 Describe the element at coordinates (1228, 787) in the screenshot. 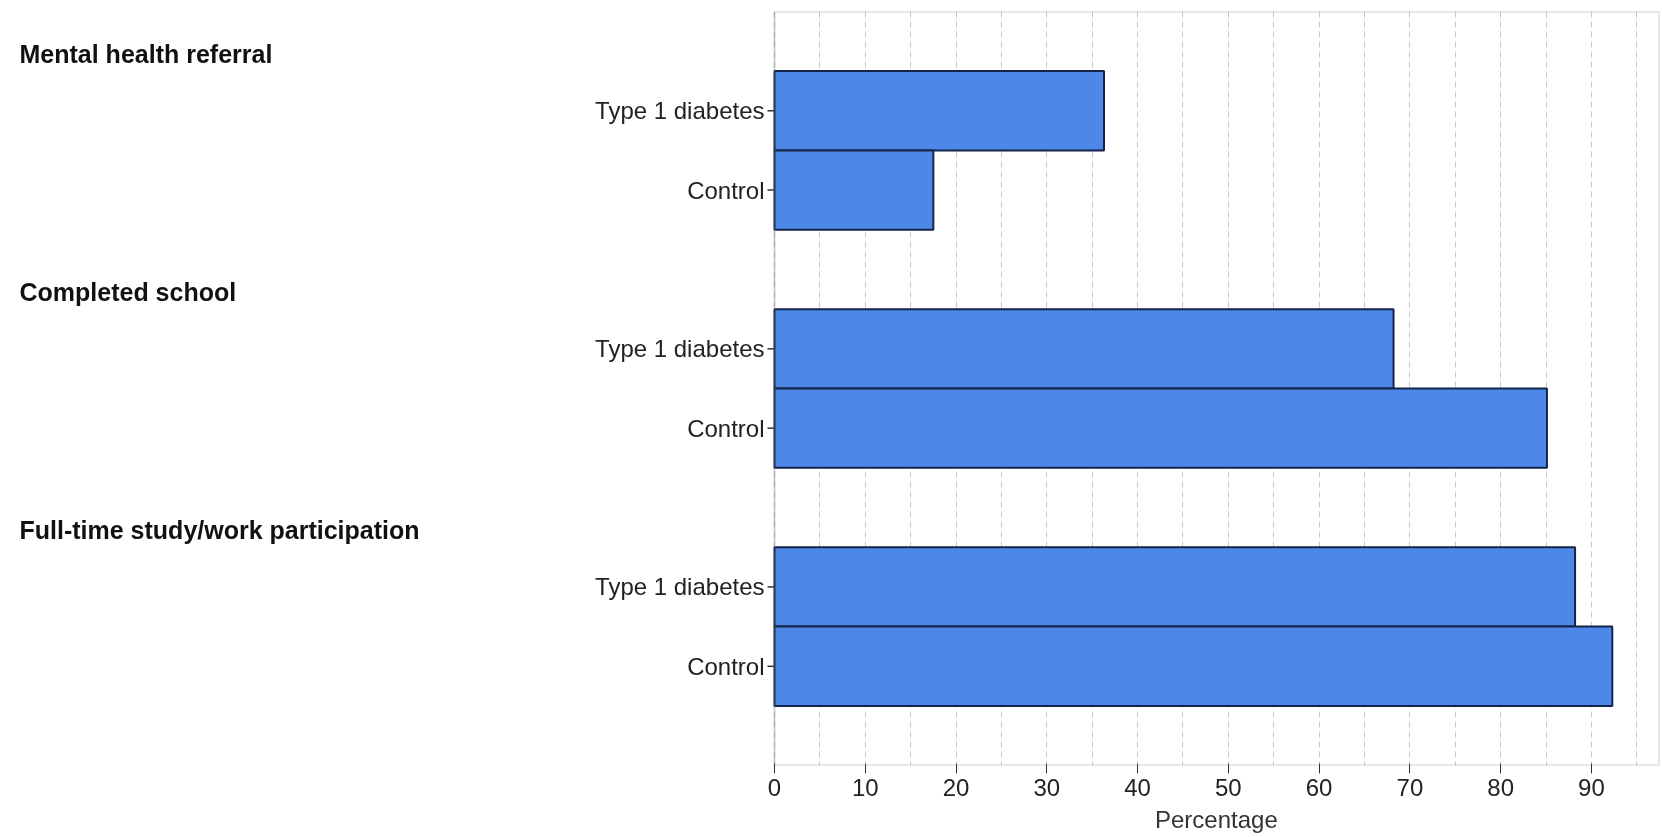

I see `x-tick-label: 50` at that location.